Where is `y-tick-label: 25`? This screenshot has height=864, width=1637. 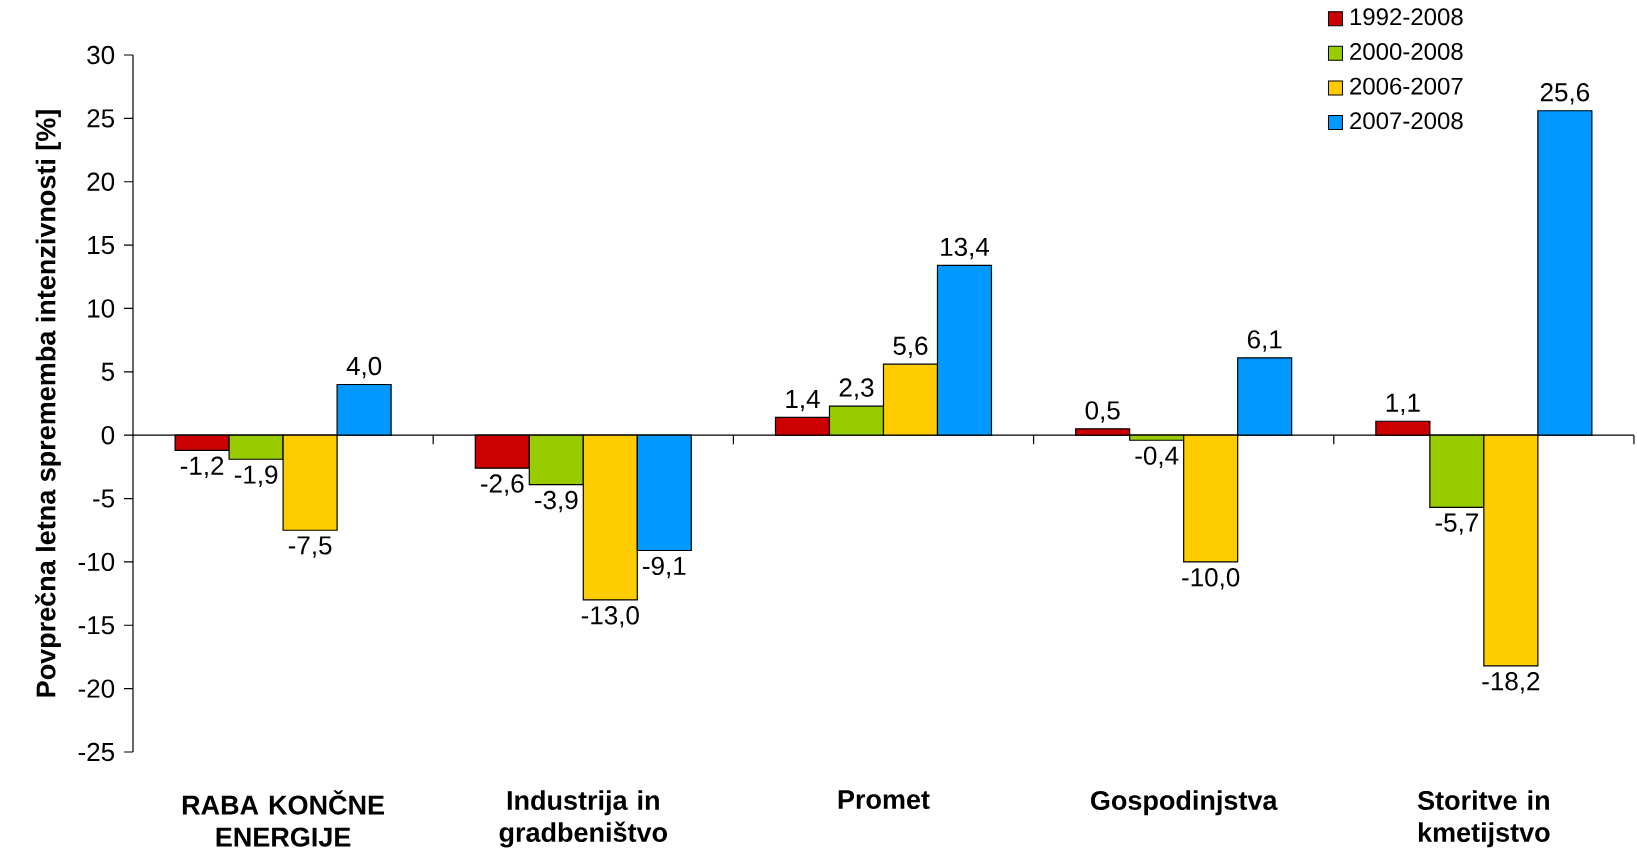
y-tick-label: 25 is located at coordinates (101, 118).